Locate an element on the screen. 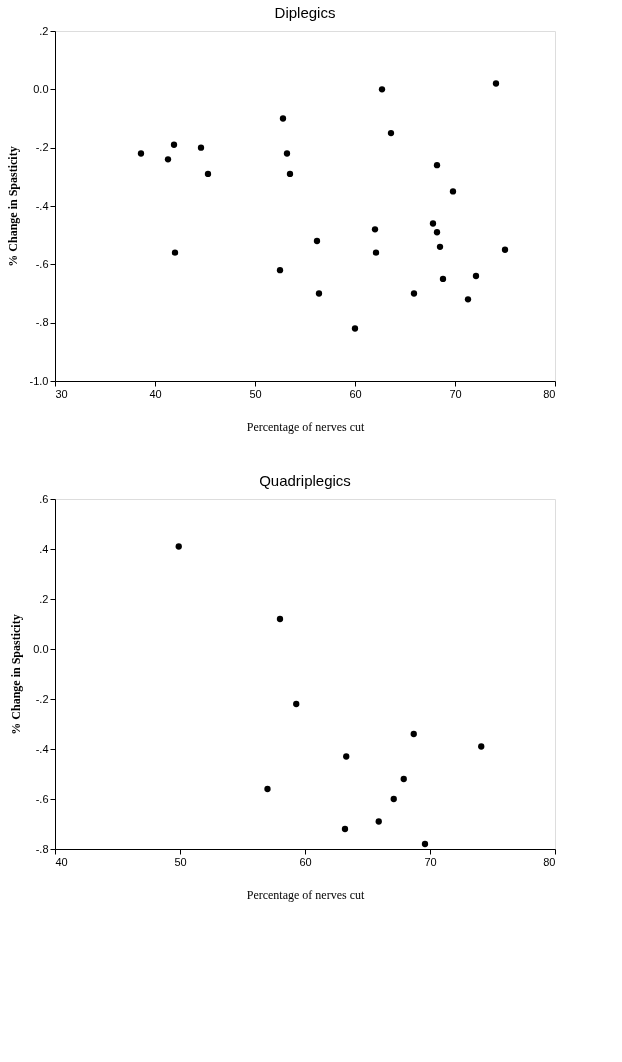 The image size is (622, 1062). y-tick-label: .6 is located at coordinates (44, 498).